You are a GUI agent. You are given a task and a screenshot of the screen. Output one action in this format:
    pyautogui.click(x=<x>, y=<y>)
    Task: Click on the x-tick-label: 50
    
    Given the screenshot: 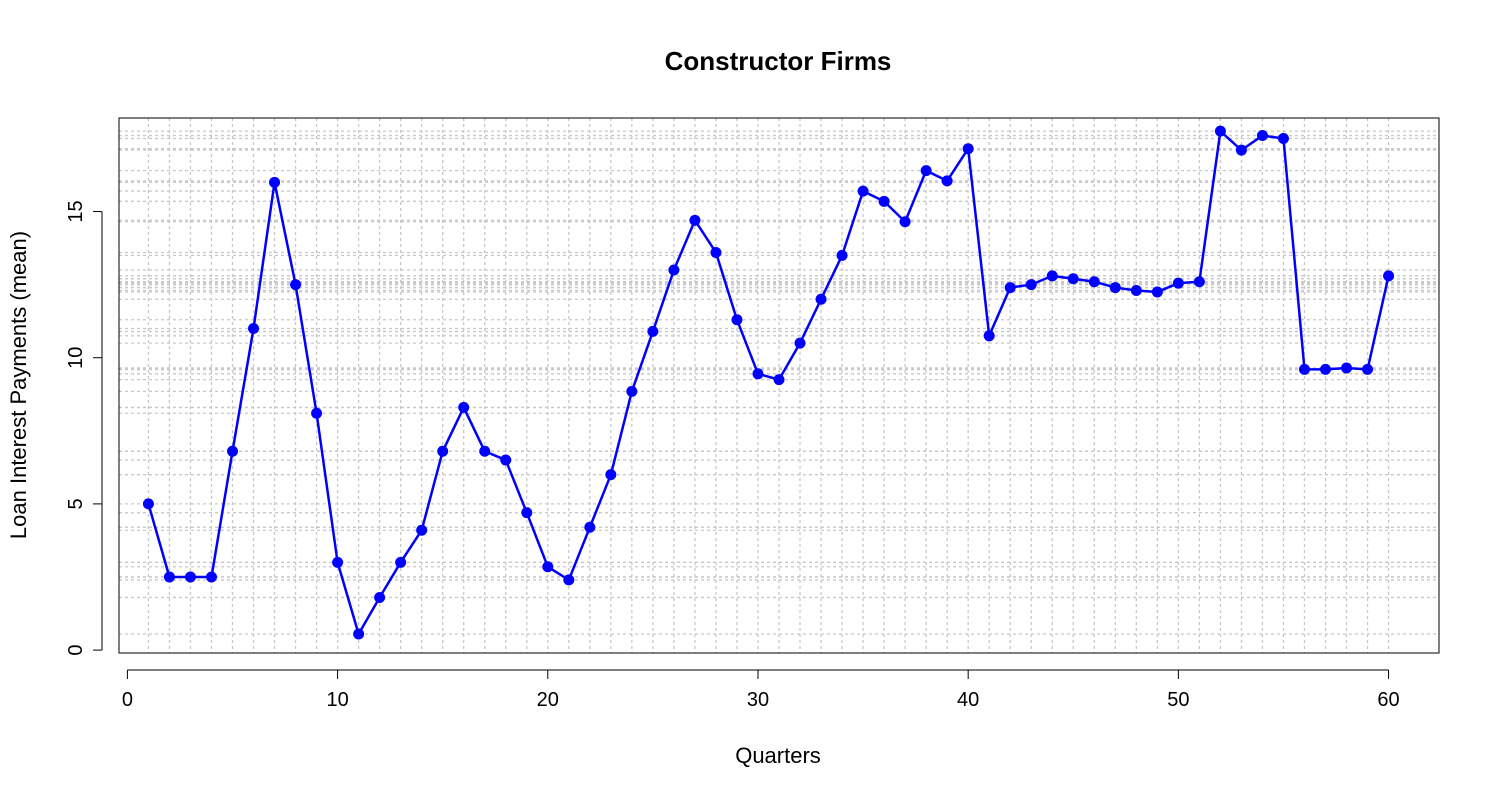 What is the action you would take?
    pyautogui.click(x=1178, y=700)
    